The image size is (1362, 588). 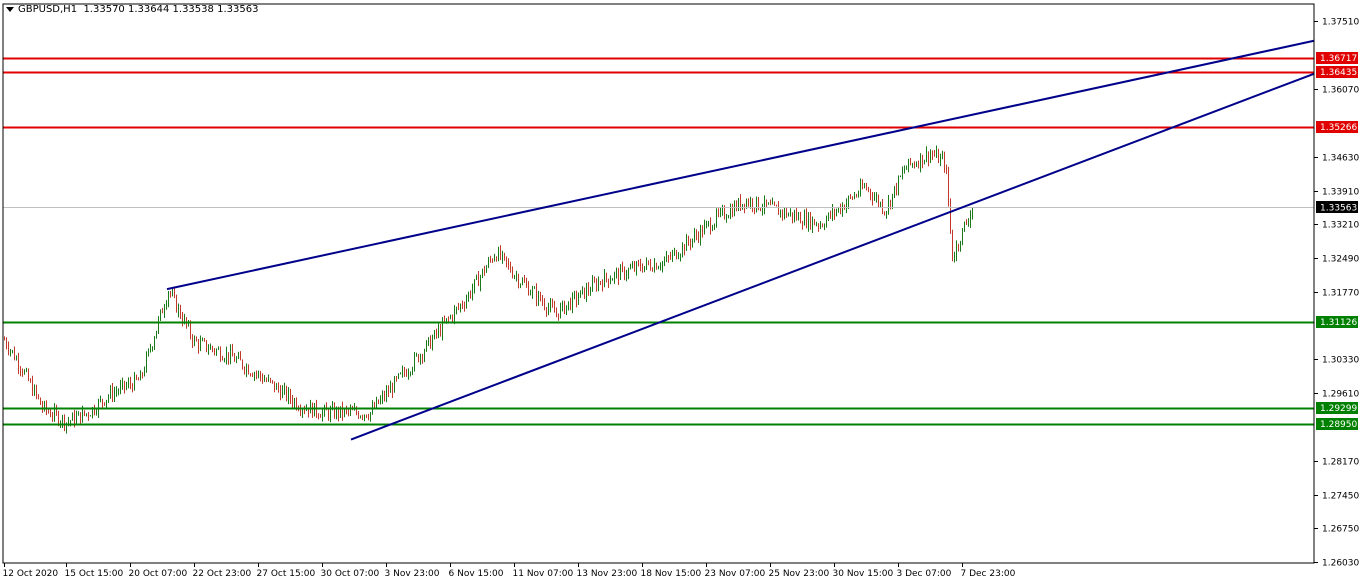 I want to click on y-tick-label: 1.30330, so click(x=1340, y=361).